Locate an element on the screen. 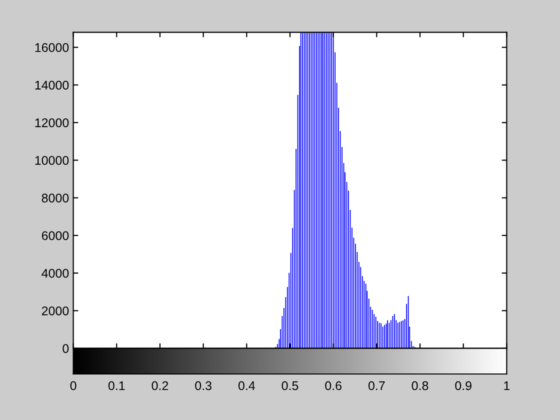 Image resolution: width=560 pixels, height=420 pixels. x-tick-label: 0.4 is located at coordinates (246, 385).